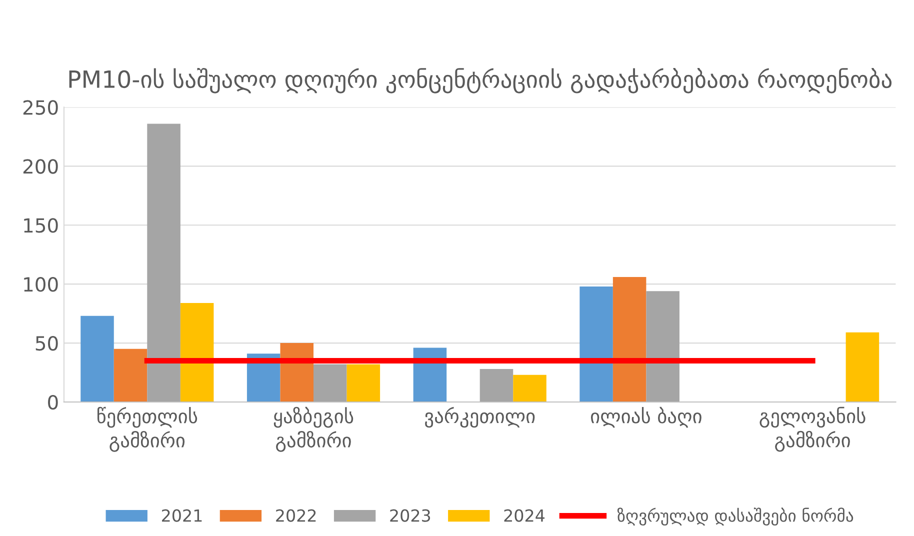  Describe the element at coordinates (314, 429) in the screenshot. I see `x-tick-label: ყაზბეგის გამზირი` at that location.